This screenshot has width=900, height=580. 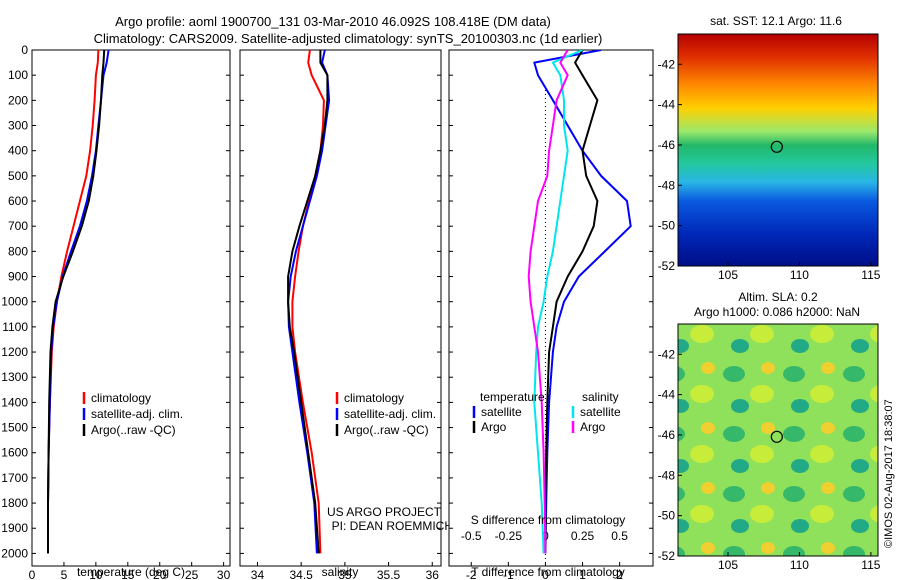 I want to click on depth-tick-label: 1000, so click(x=14, y=302).